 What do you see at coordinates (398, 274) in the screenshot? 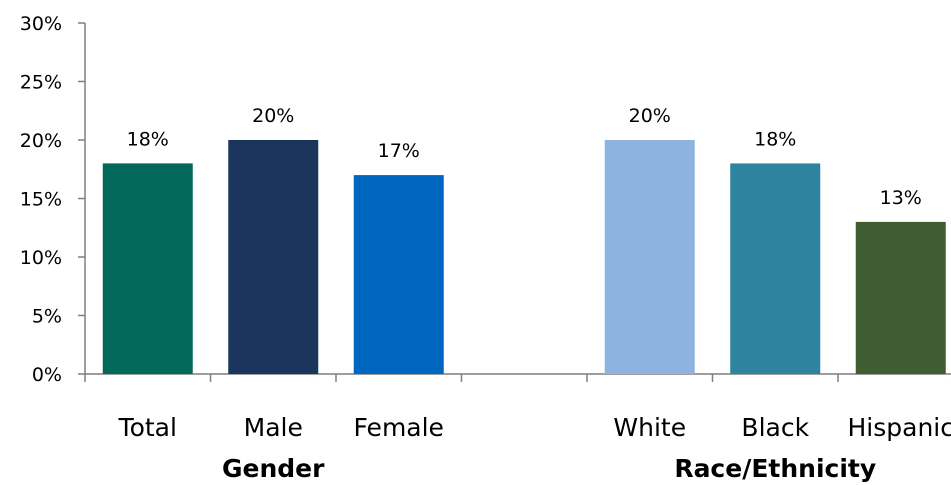
I see `bar-female` at bounding box center [398, 274].